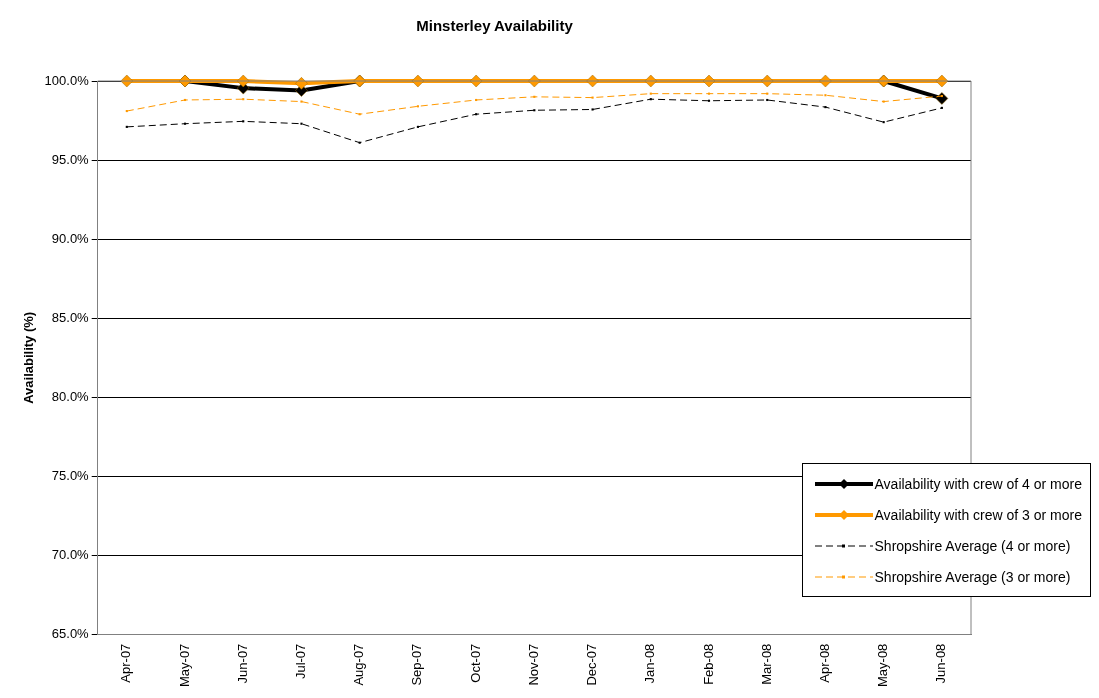  I want to click on x-tick-label: Jun-07, so click(242, 663).